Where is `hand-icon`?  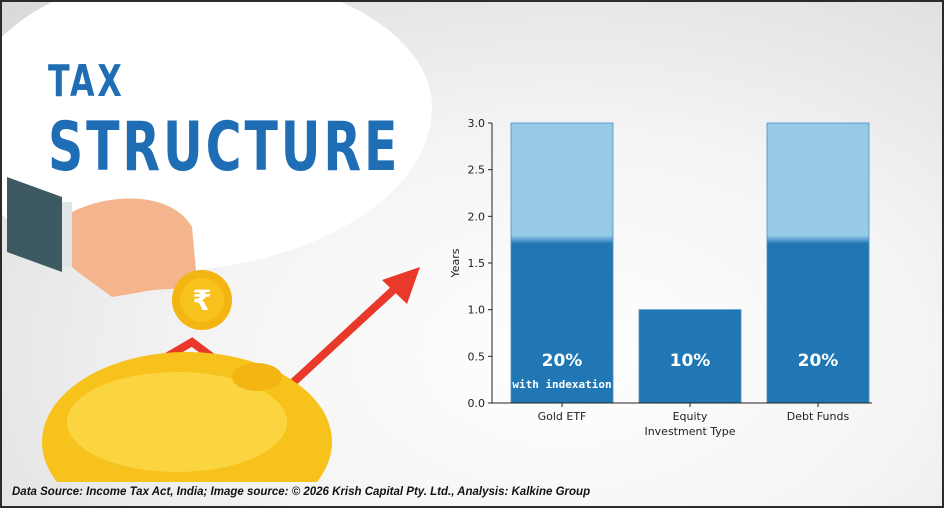
hand-icon is located at coordinates (102, 237).